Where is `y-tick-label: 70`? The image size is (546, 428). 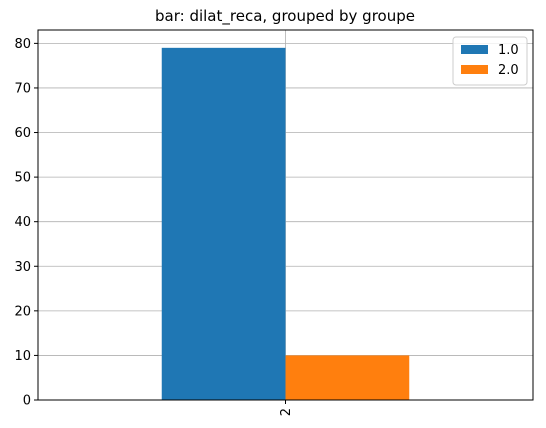 y-tick-label: 70 is located at coordinates (22, 88).